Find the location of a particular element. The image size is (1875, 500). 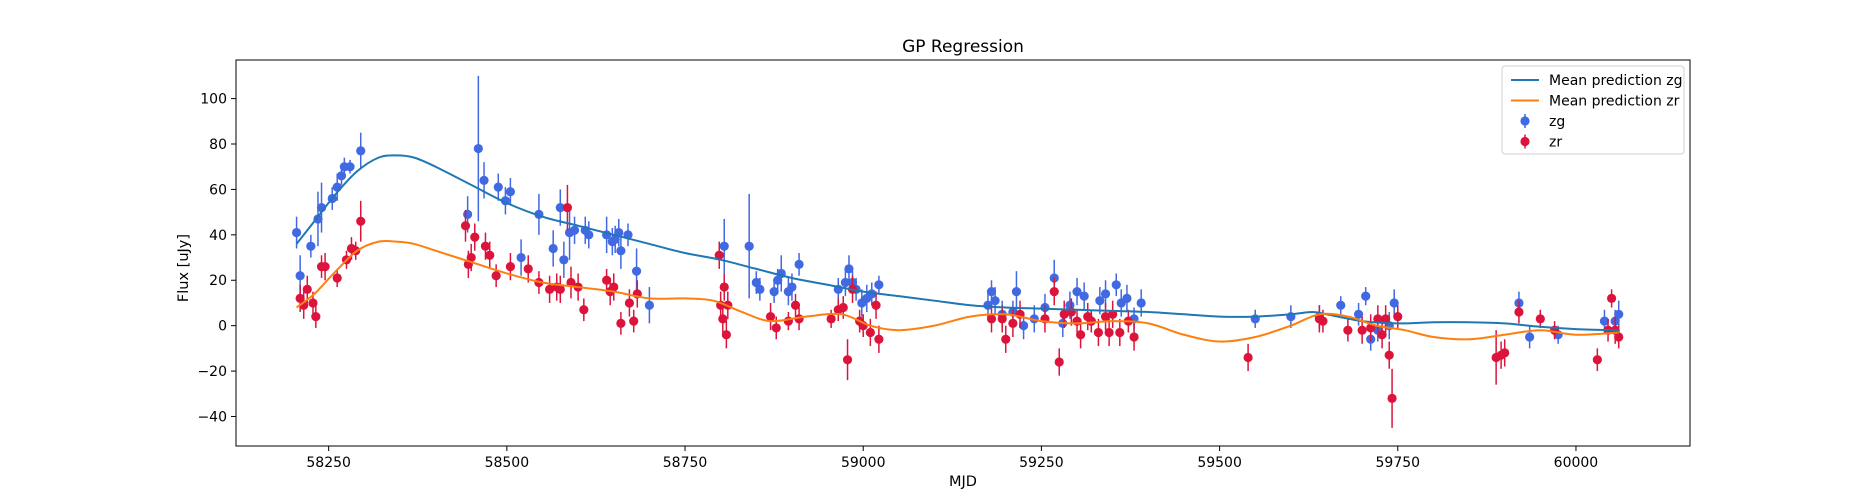

chart-title: GP Regression is located at coordinates (963, 47).